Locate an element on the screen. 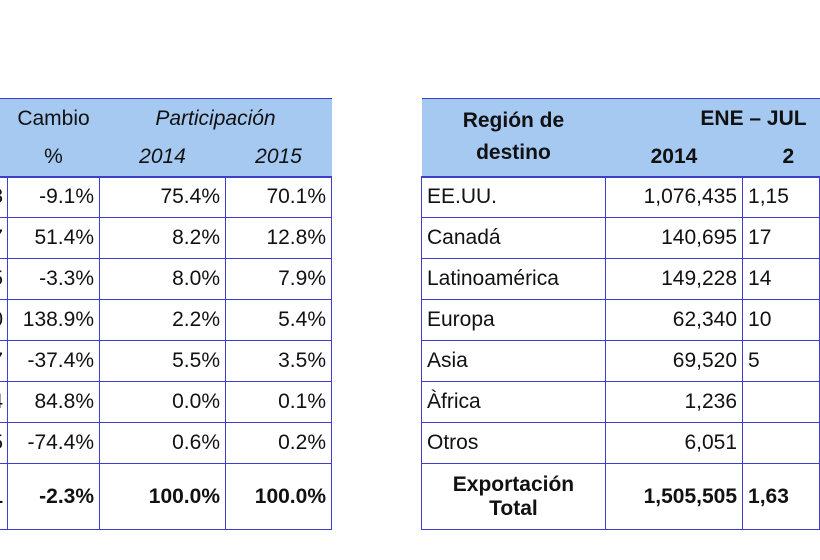 The image size is (820, 560). share-2015-cell: 5.4% is located at coordinates (278, 320).